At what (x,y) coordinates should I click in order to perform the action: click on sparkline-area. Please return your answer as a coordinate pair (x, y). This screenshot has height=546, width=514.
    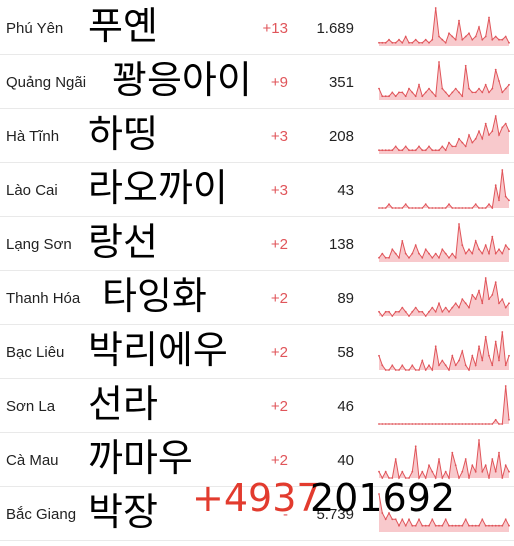
    Looking at the image, I should click on (444, 297).